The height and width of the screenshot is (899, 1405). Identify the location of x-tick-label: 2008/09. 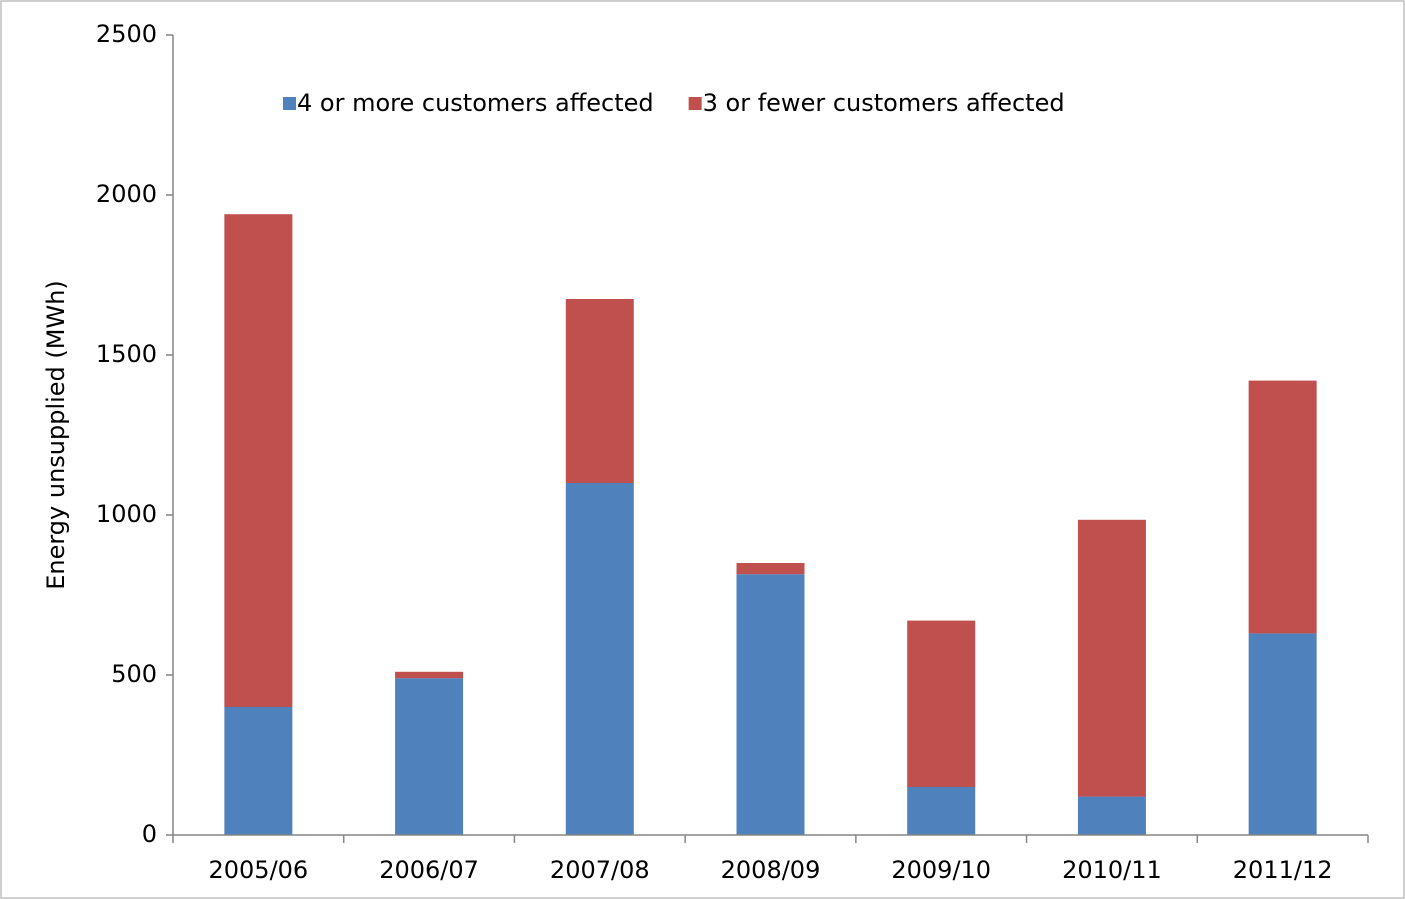
(771, 870).